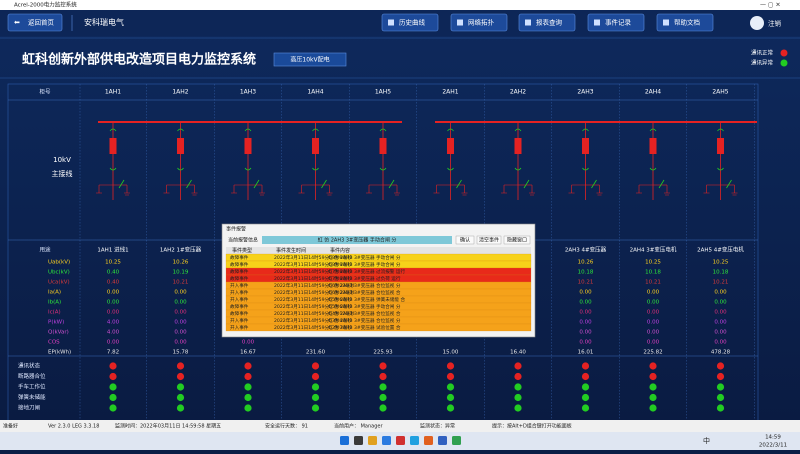 The image size is (800, 454). What do you see at coordinates (400, 58) in the screenshot?
I see `header-frame` at bounding box center [400, 58].